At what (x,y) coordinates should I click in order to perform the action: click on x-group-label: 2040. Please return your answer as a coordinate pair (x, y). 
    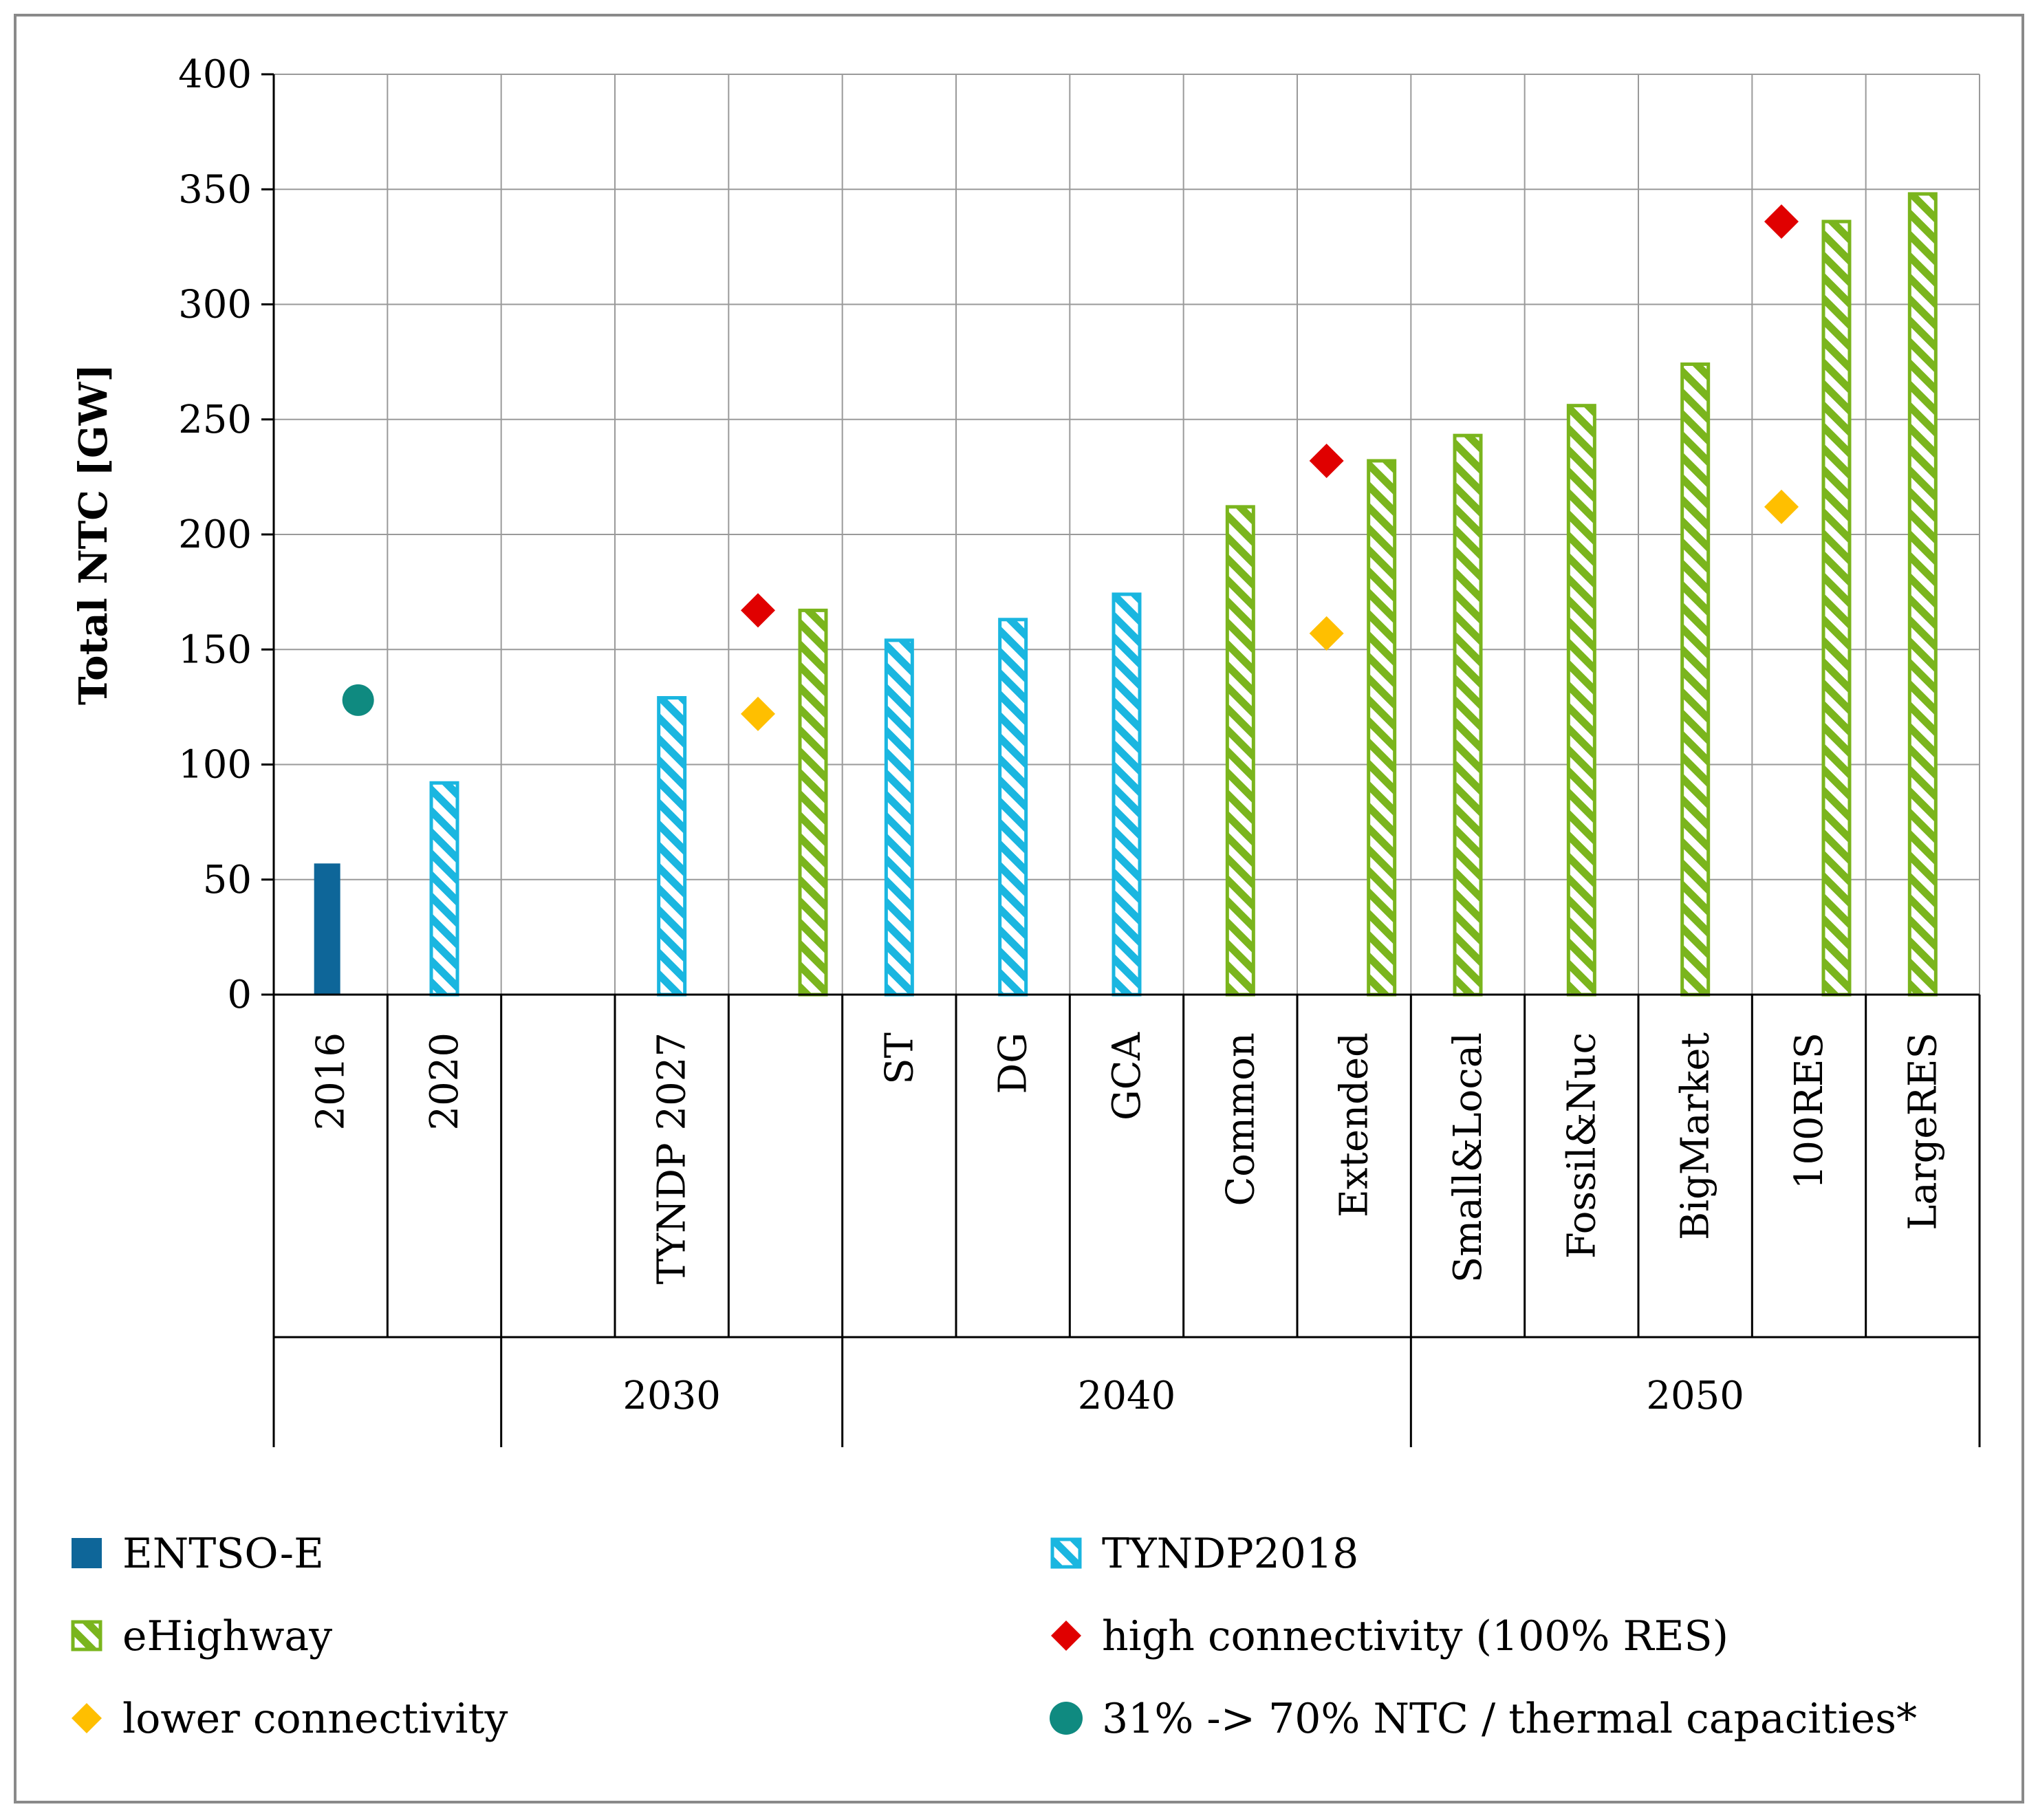
    Looking at the image, I should click on (1127, 1396).